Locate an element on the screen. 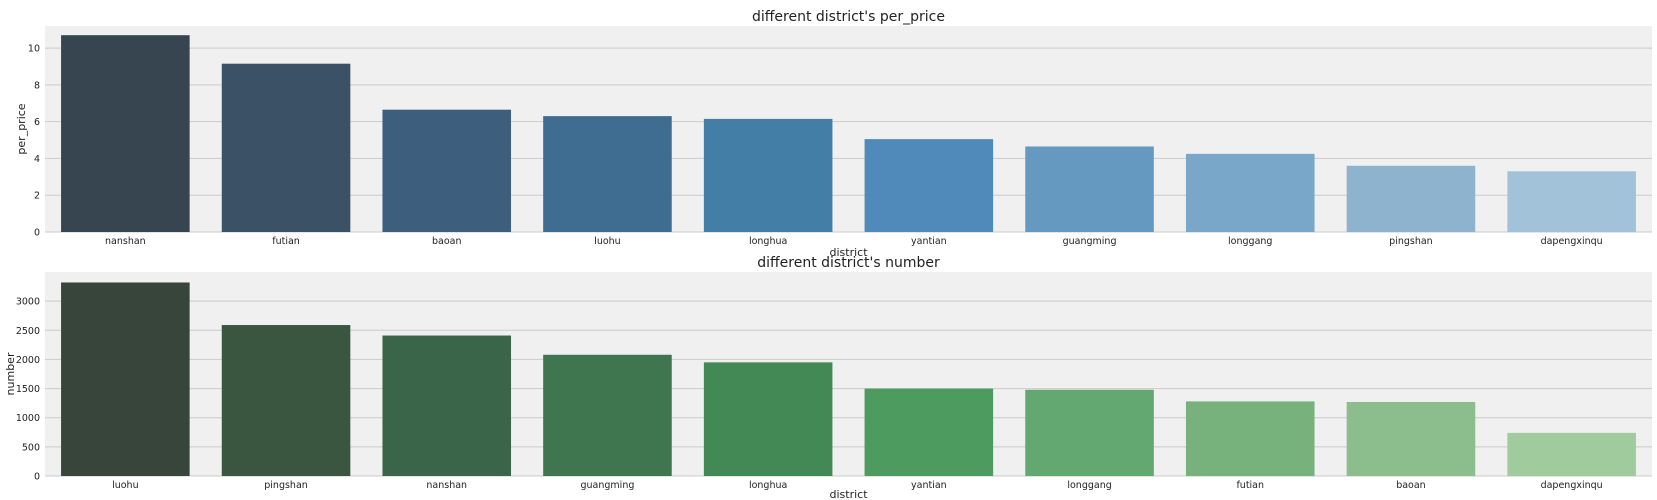 The image size is (1657, 500). x-axis-label-number: district is located at coordinates (848, 494).